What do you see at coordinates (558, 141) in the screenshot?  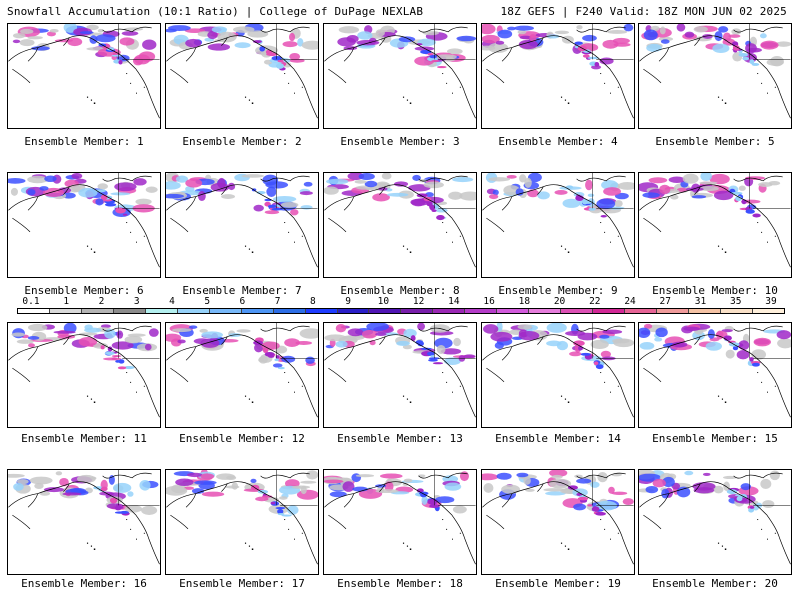 I see `ensemble-member-label: Ensemble Member: 4` at bounding box center [558, 141].